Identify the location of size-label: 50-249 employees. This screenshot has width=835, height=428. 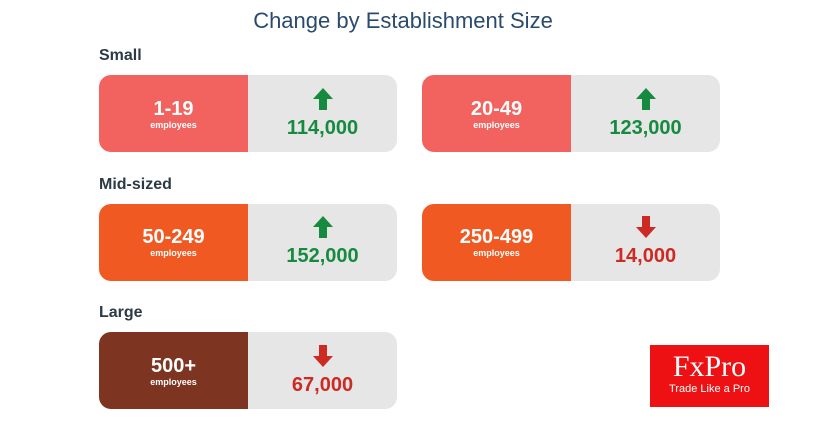
(173, 242).